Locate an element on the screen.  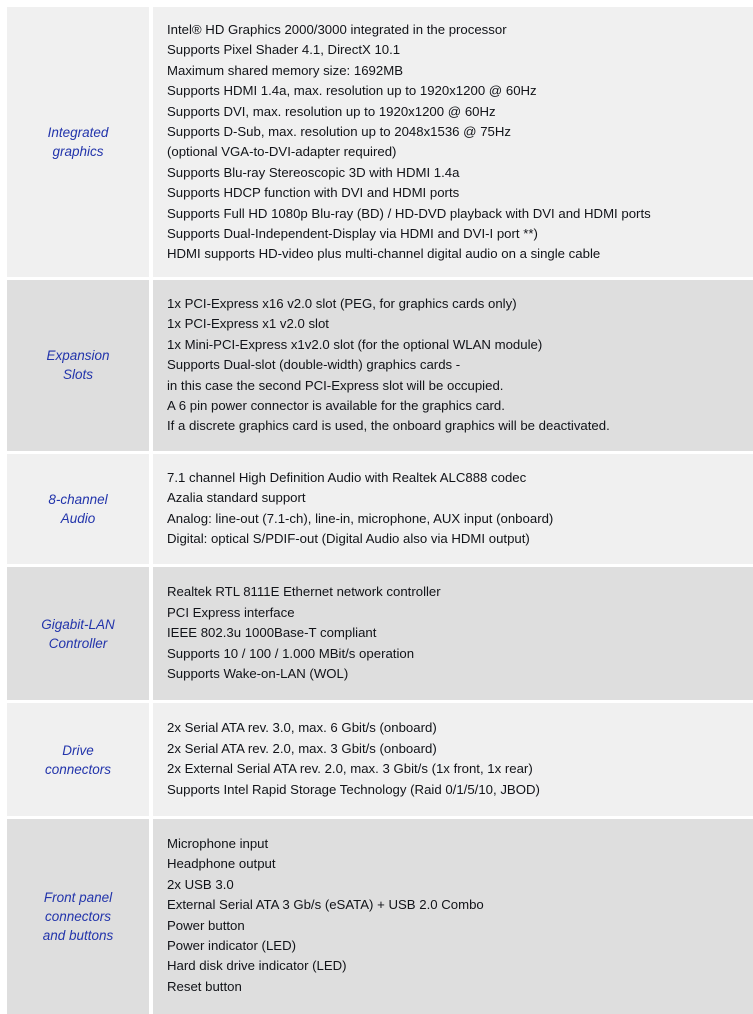
spec-label-cell: 8-channel Audio is located at coordinates (78, 509).